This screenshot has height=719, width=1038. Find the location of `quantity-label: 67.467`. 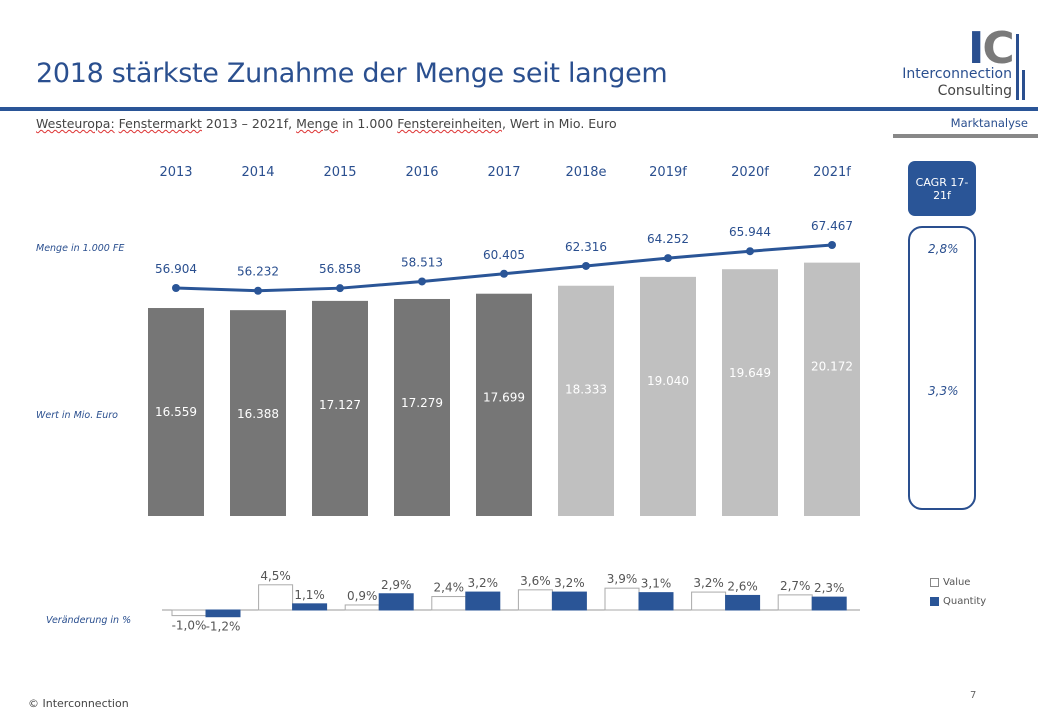

quantity-label: 67.467 is located at coordinates (832, 226).